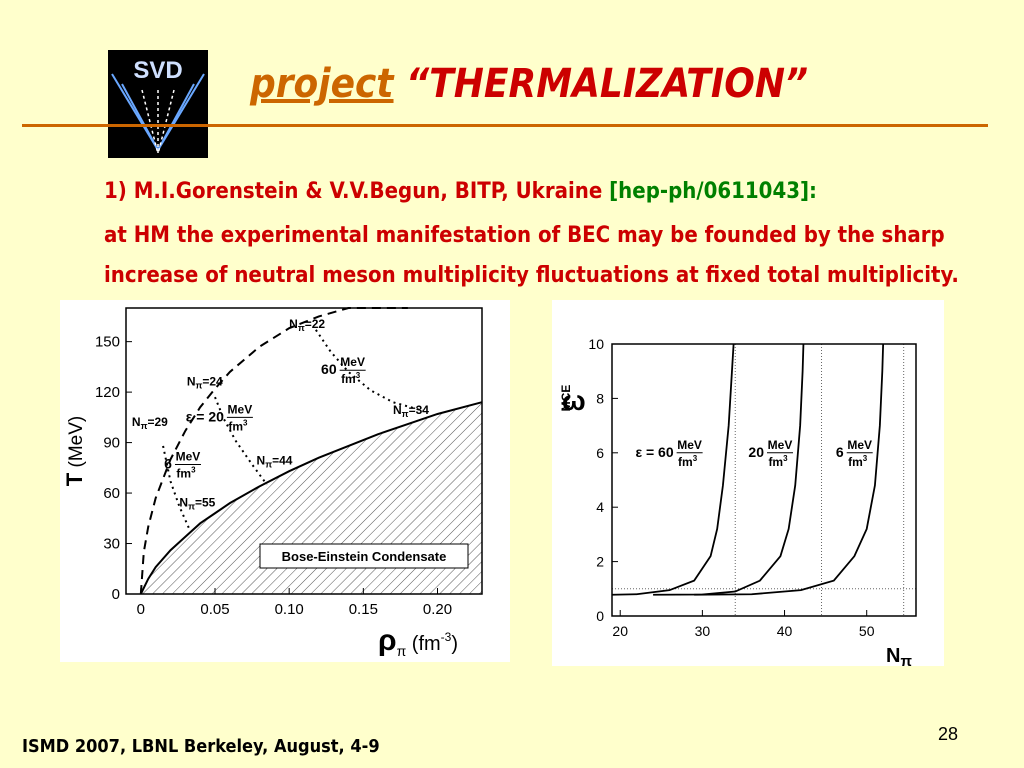 The width and height of the screenshot is (1024, 768). What do you see at coordinates (600, 507) in the screenshot?
I see `y-tick-label: 4` at bounding box center [600, 507].